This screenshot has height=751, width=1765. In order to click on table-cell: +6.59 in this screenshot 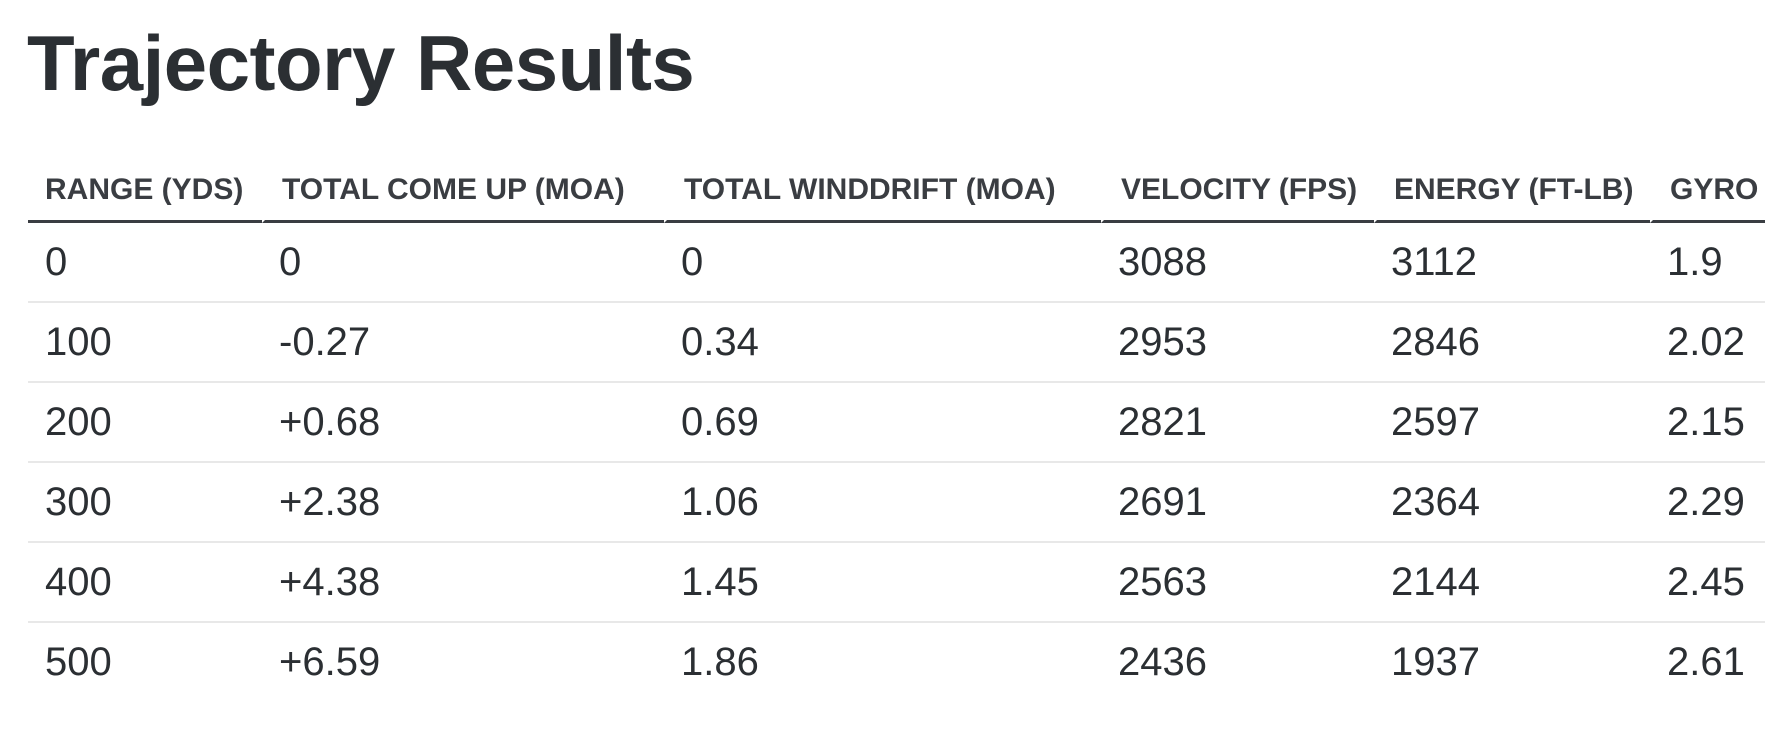, I will do `click(330, 661)`.